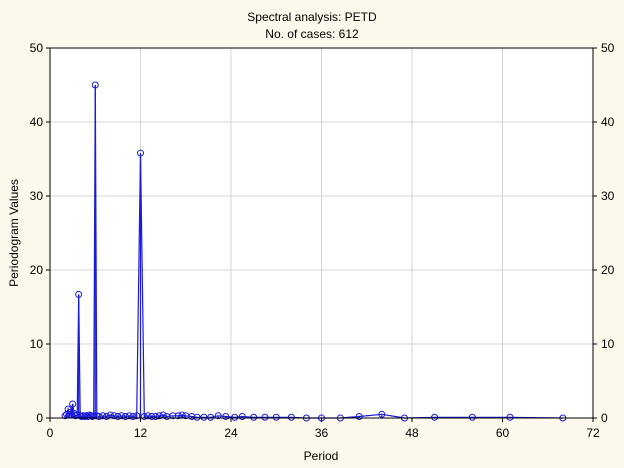  What do you see at coordinates (37, 48) in the screenshot?
I see `y-tick-label-left: 50` at bounding box center [37, 48].